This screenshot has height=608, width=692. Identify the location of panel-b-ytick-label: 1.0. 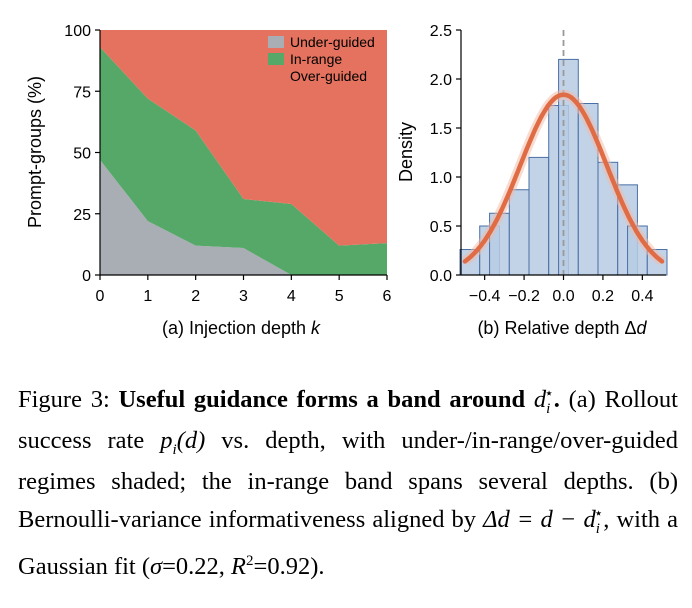
(441, 178).